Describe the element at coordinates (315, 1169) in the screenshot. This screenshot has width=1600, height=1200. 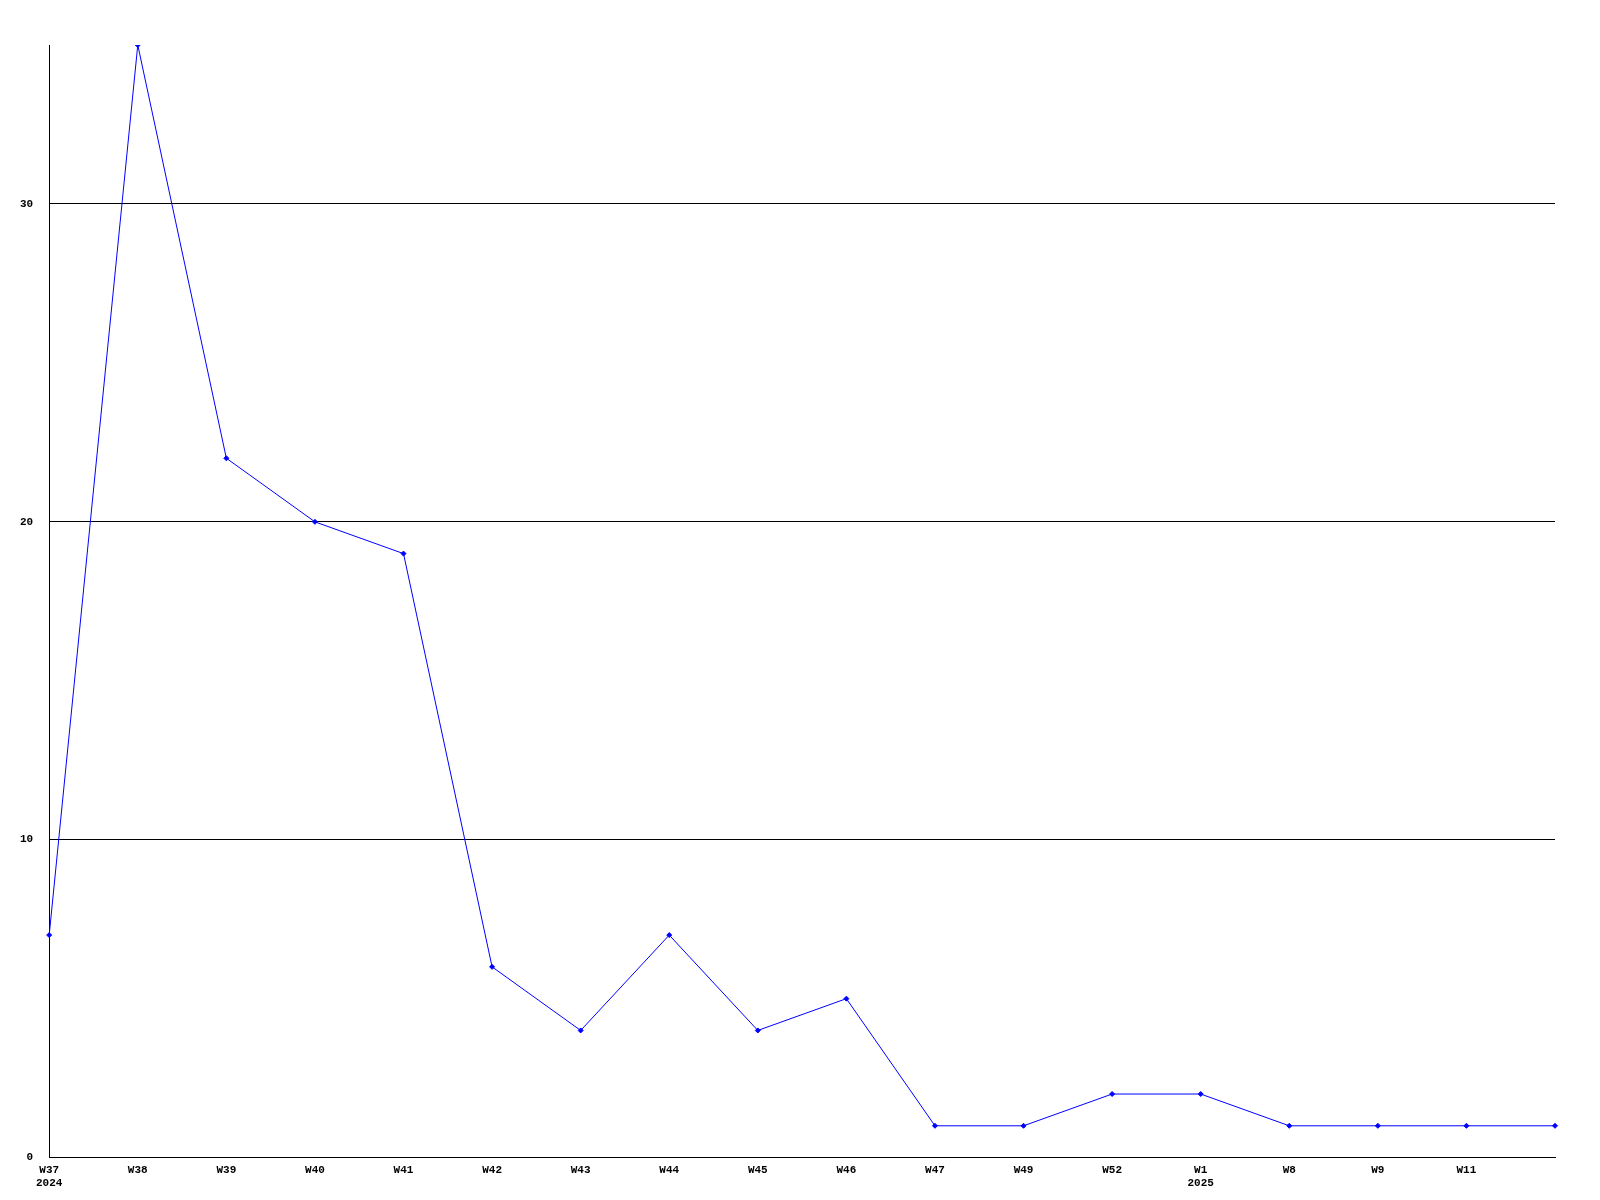
I see `x-tick-label: W40` at that location.